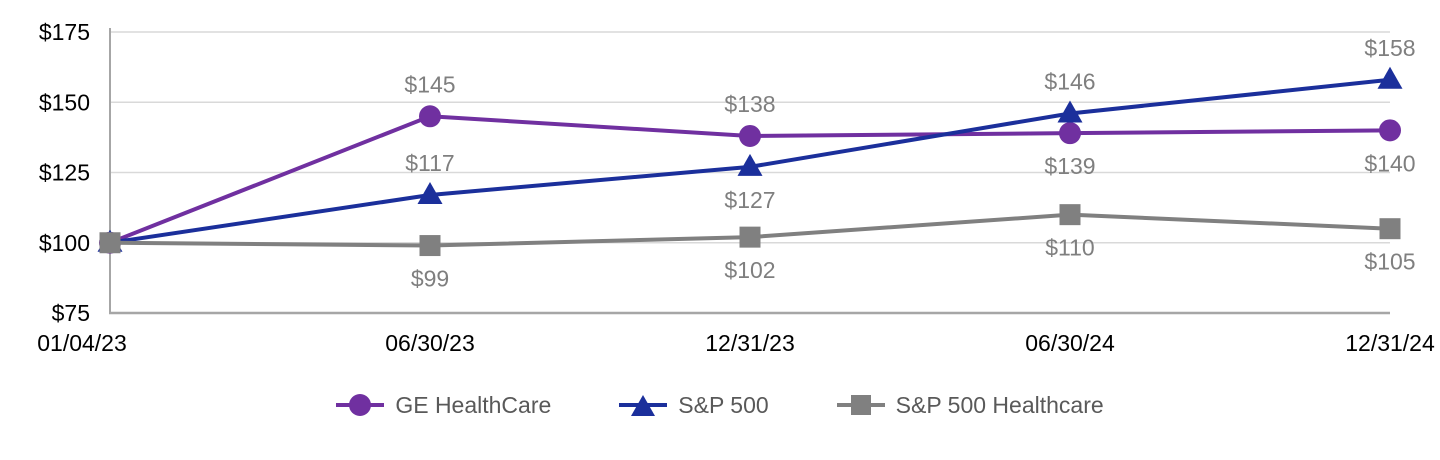  What do you see at coordinates (64, 32) in the screenshot?
I see `y-tick-label: $175` at bounding box center [64, 32].